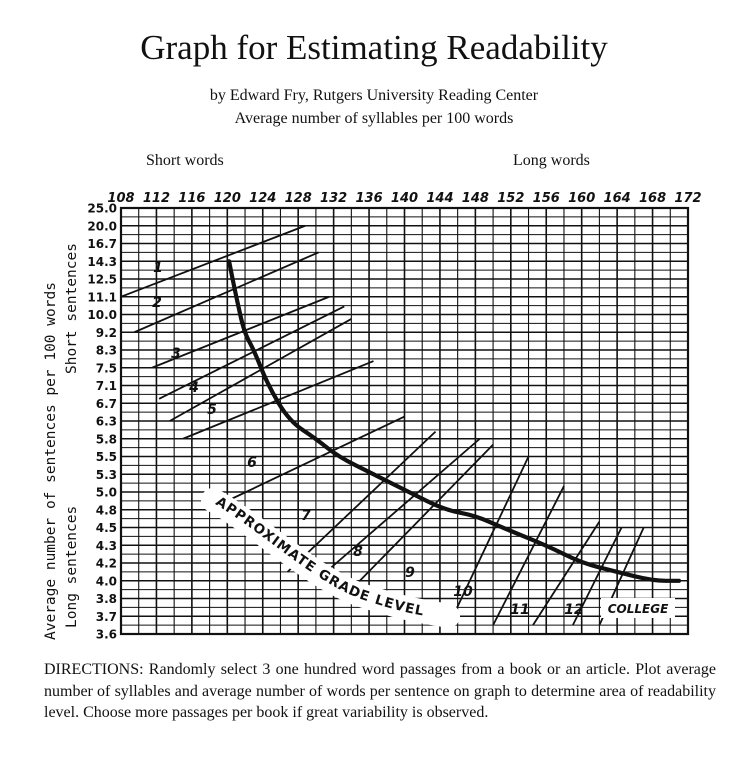  I want to click on college-label-backdrop, so click(638, 608).